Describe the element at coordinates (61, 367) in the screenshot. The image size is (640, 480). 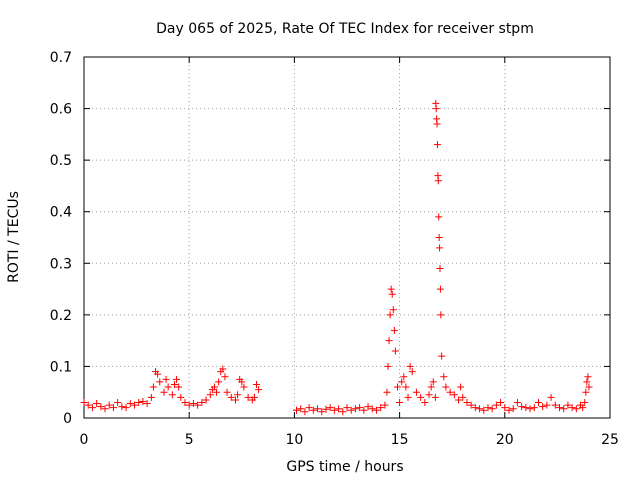
I see `y-tick-label: 0.1` at that location.